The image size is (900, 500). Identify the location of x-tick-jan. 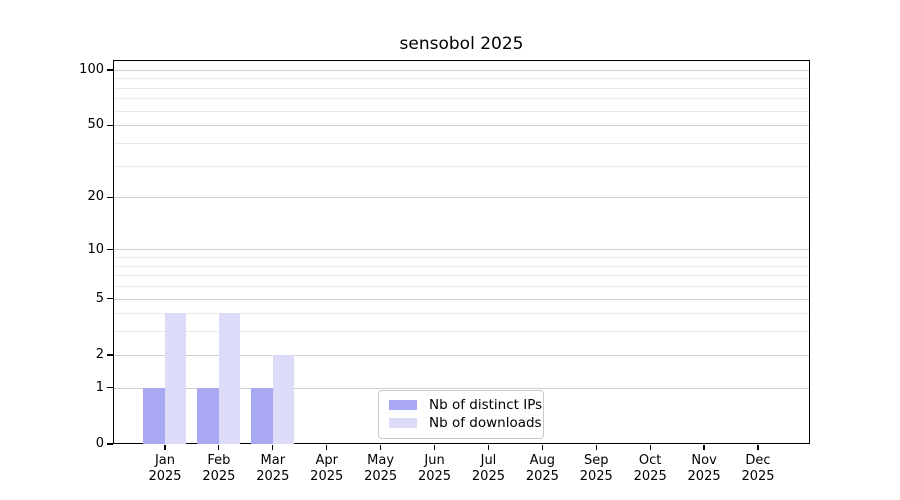
(165, 447).